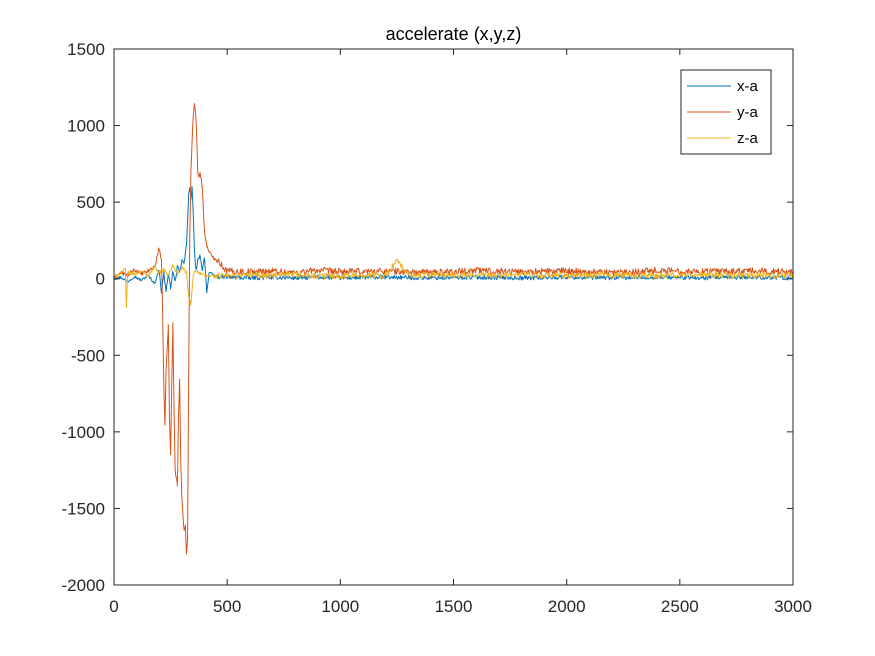 This screenshot has width=875, height=656. I want to click on legend-label: y-a, so click(747, 112).